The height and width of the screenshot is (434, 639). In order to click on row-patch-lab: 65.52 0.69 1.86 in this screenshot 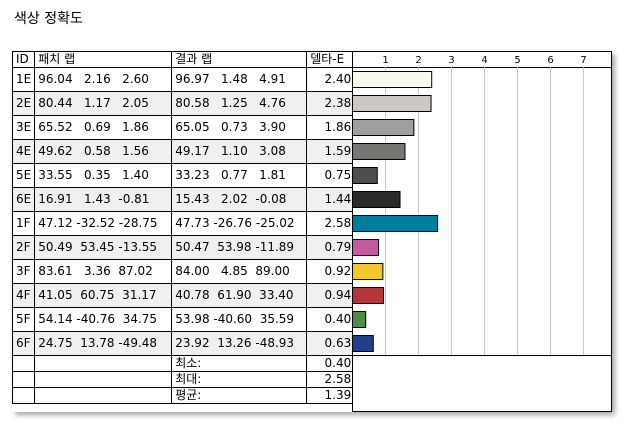, I will do `click(103, 127)`.